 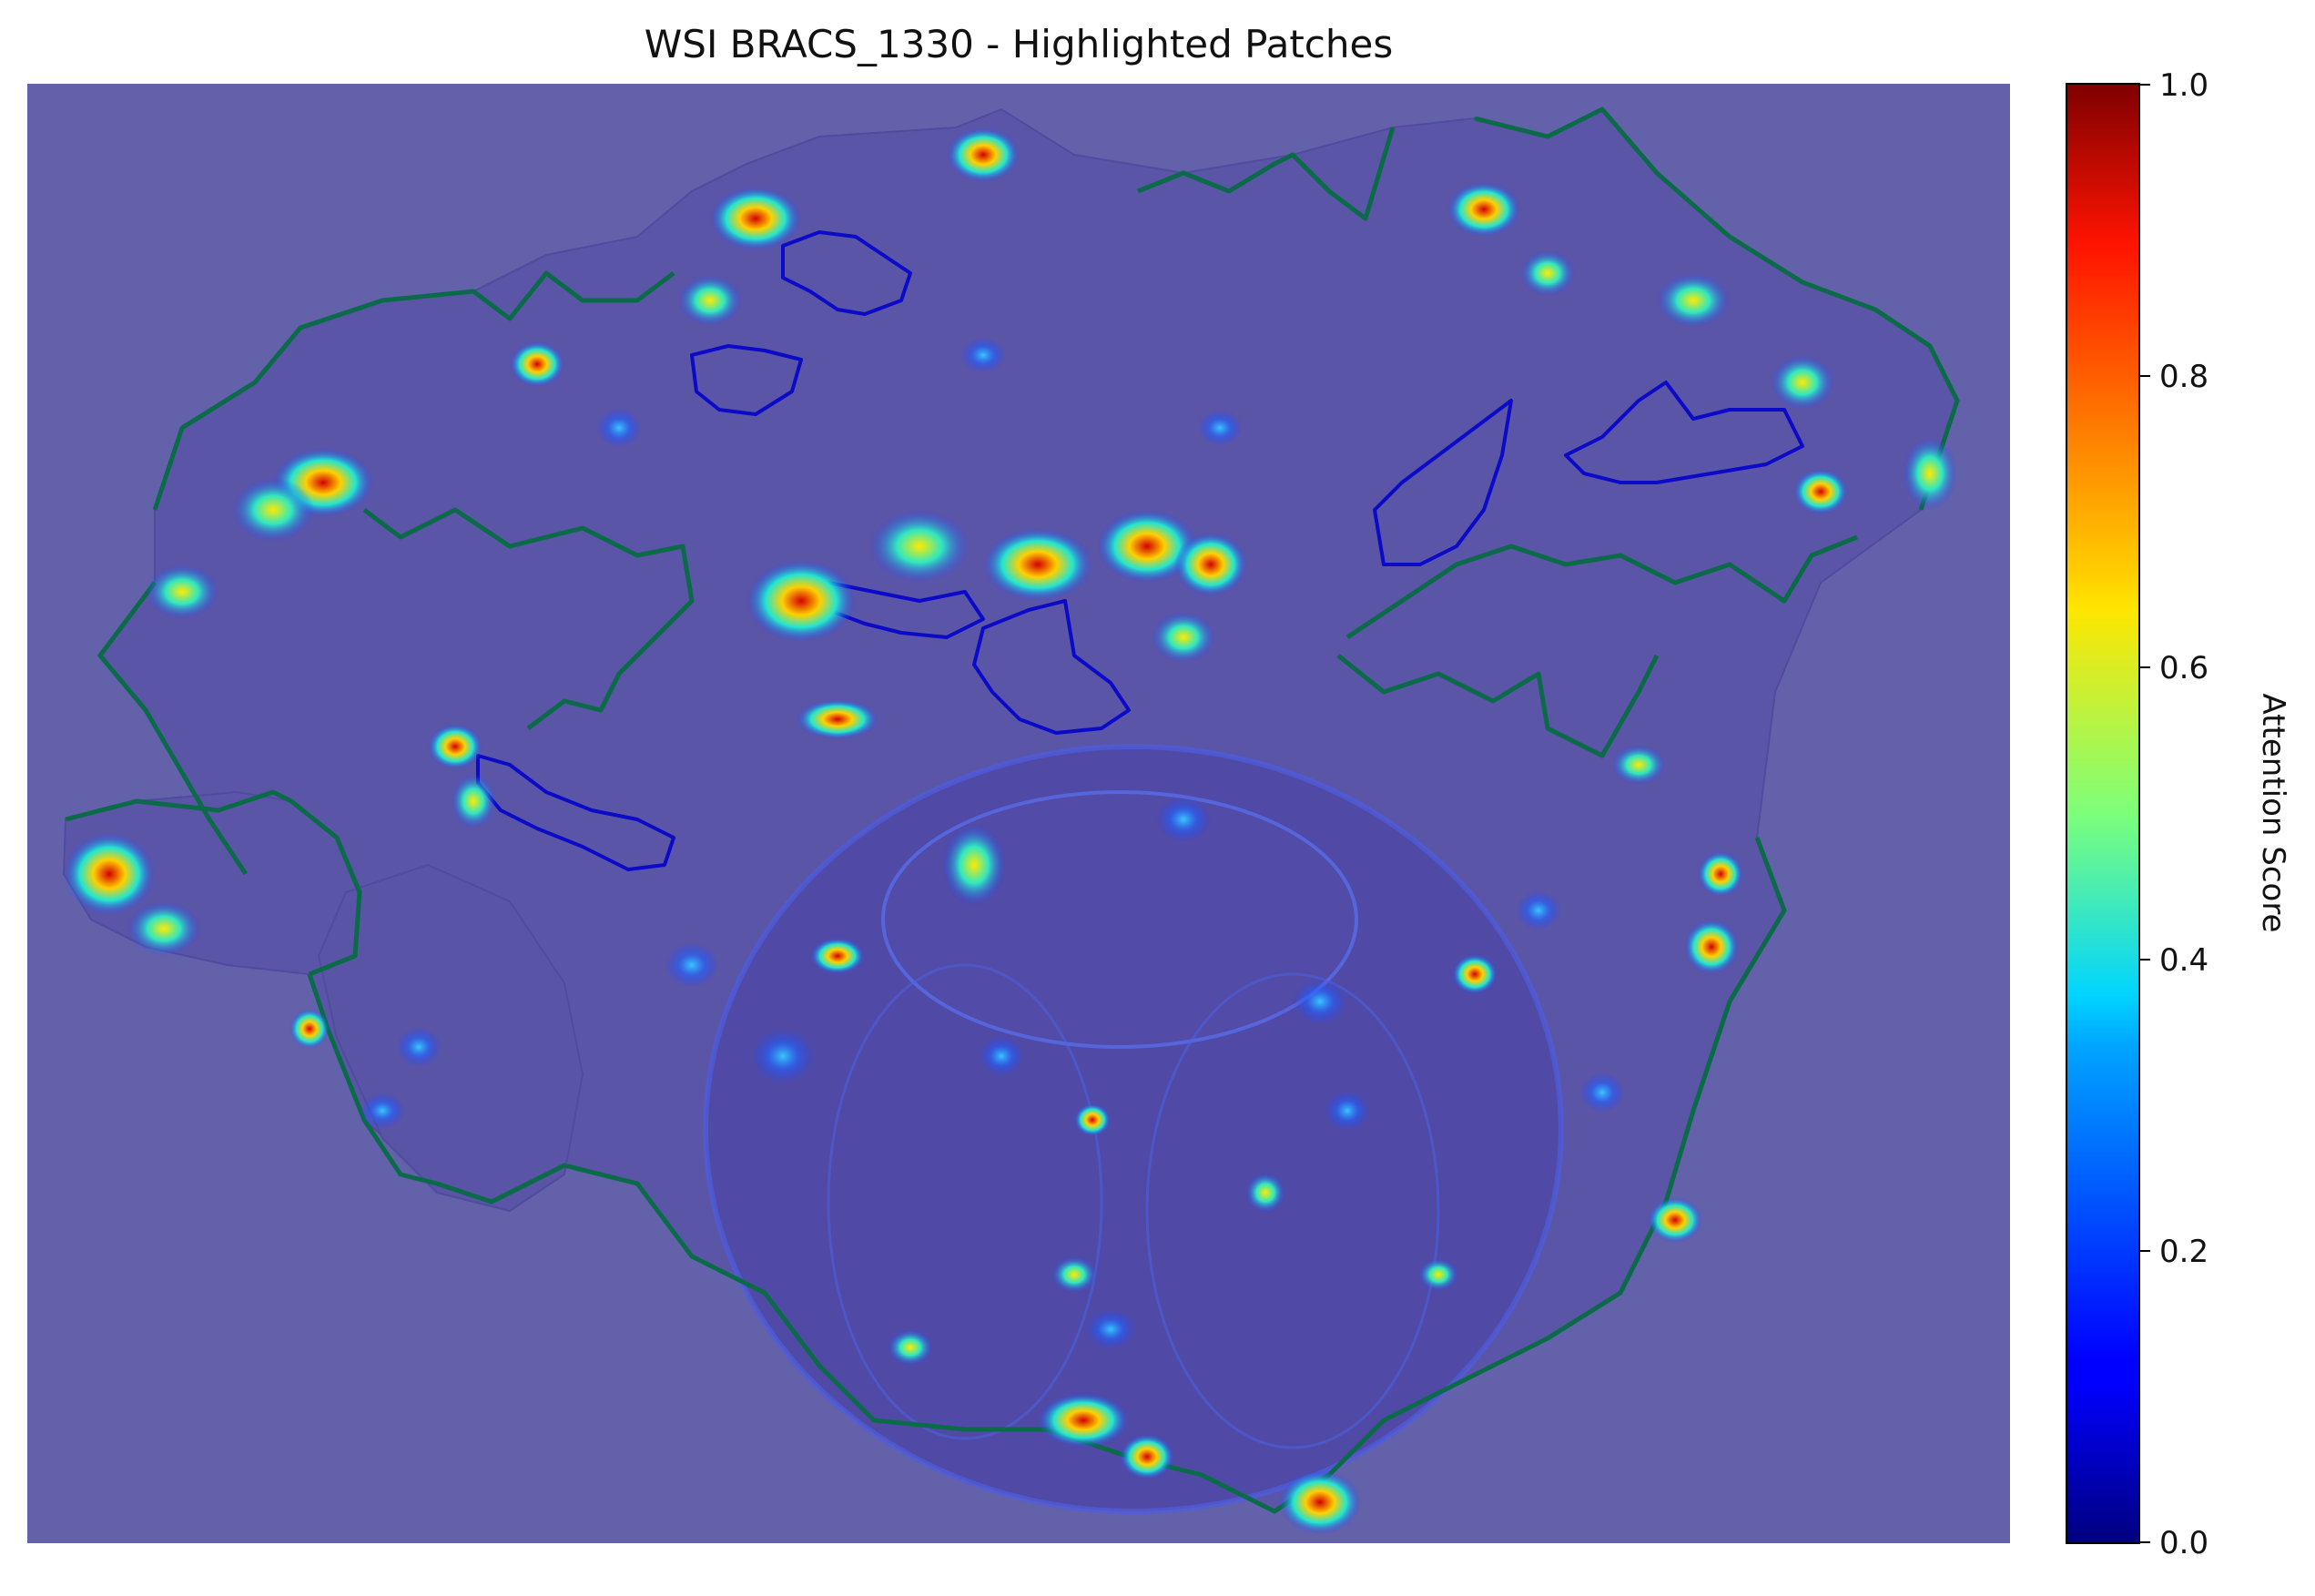 I want to click on colorbar-tick-label: 0.4, so click(x=2183, y=960).